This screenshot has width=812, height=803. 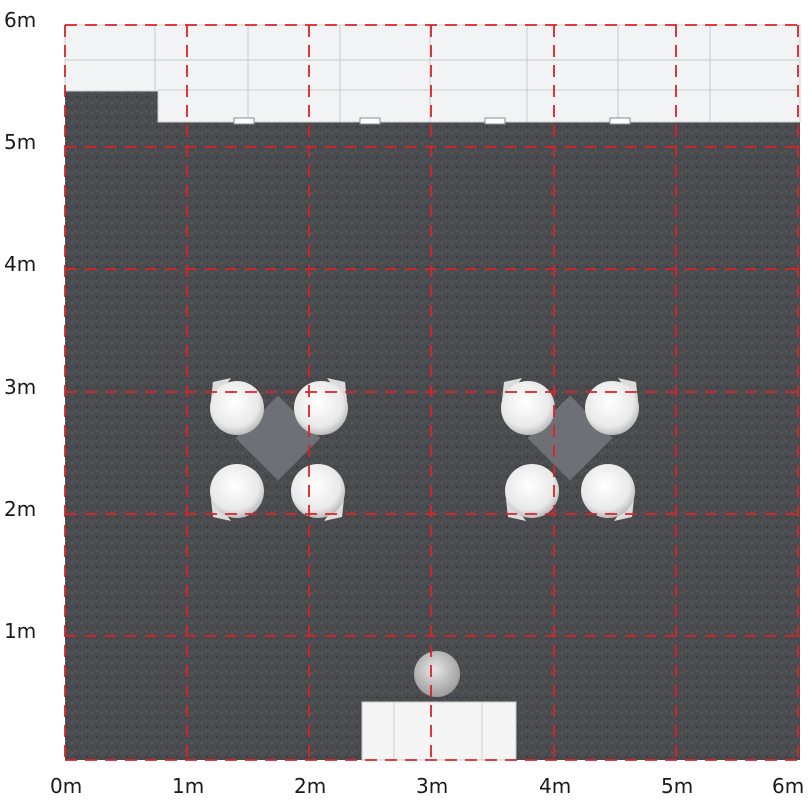 I want to click on x-axis-label: 3m, so click(x=432, y=786).